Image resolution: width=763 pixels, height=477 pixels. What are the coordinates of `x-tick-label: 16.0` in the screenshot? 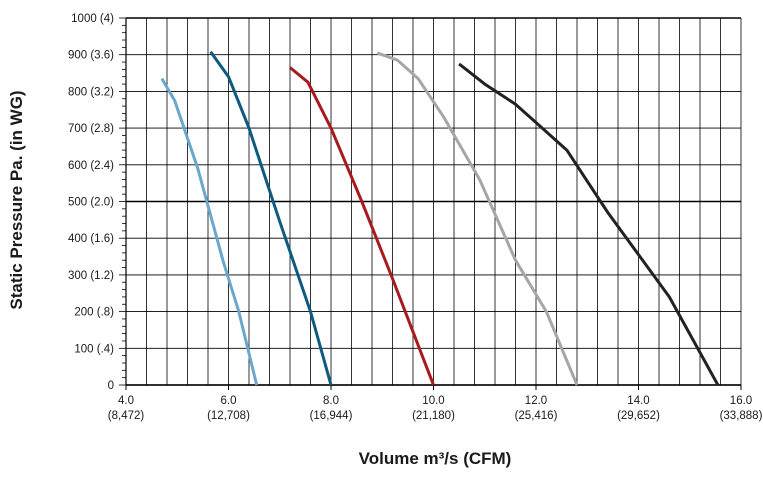 It's located at (741, 401).